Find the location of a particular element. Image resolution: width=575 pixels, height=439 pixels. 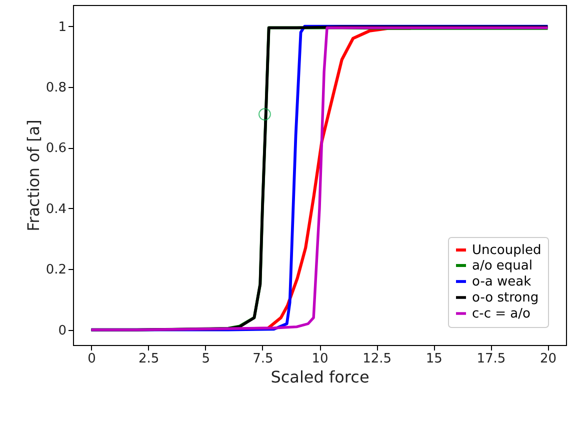

y-tick-label: 0.8 is located at coordinates (56, 88).